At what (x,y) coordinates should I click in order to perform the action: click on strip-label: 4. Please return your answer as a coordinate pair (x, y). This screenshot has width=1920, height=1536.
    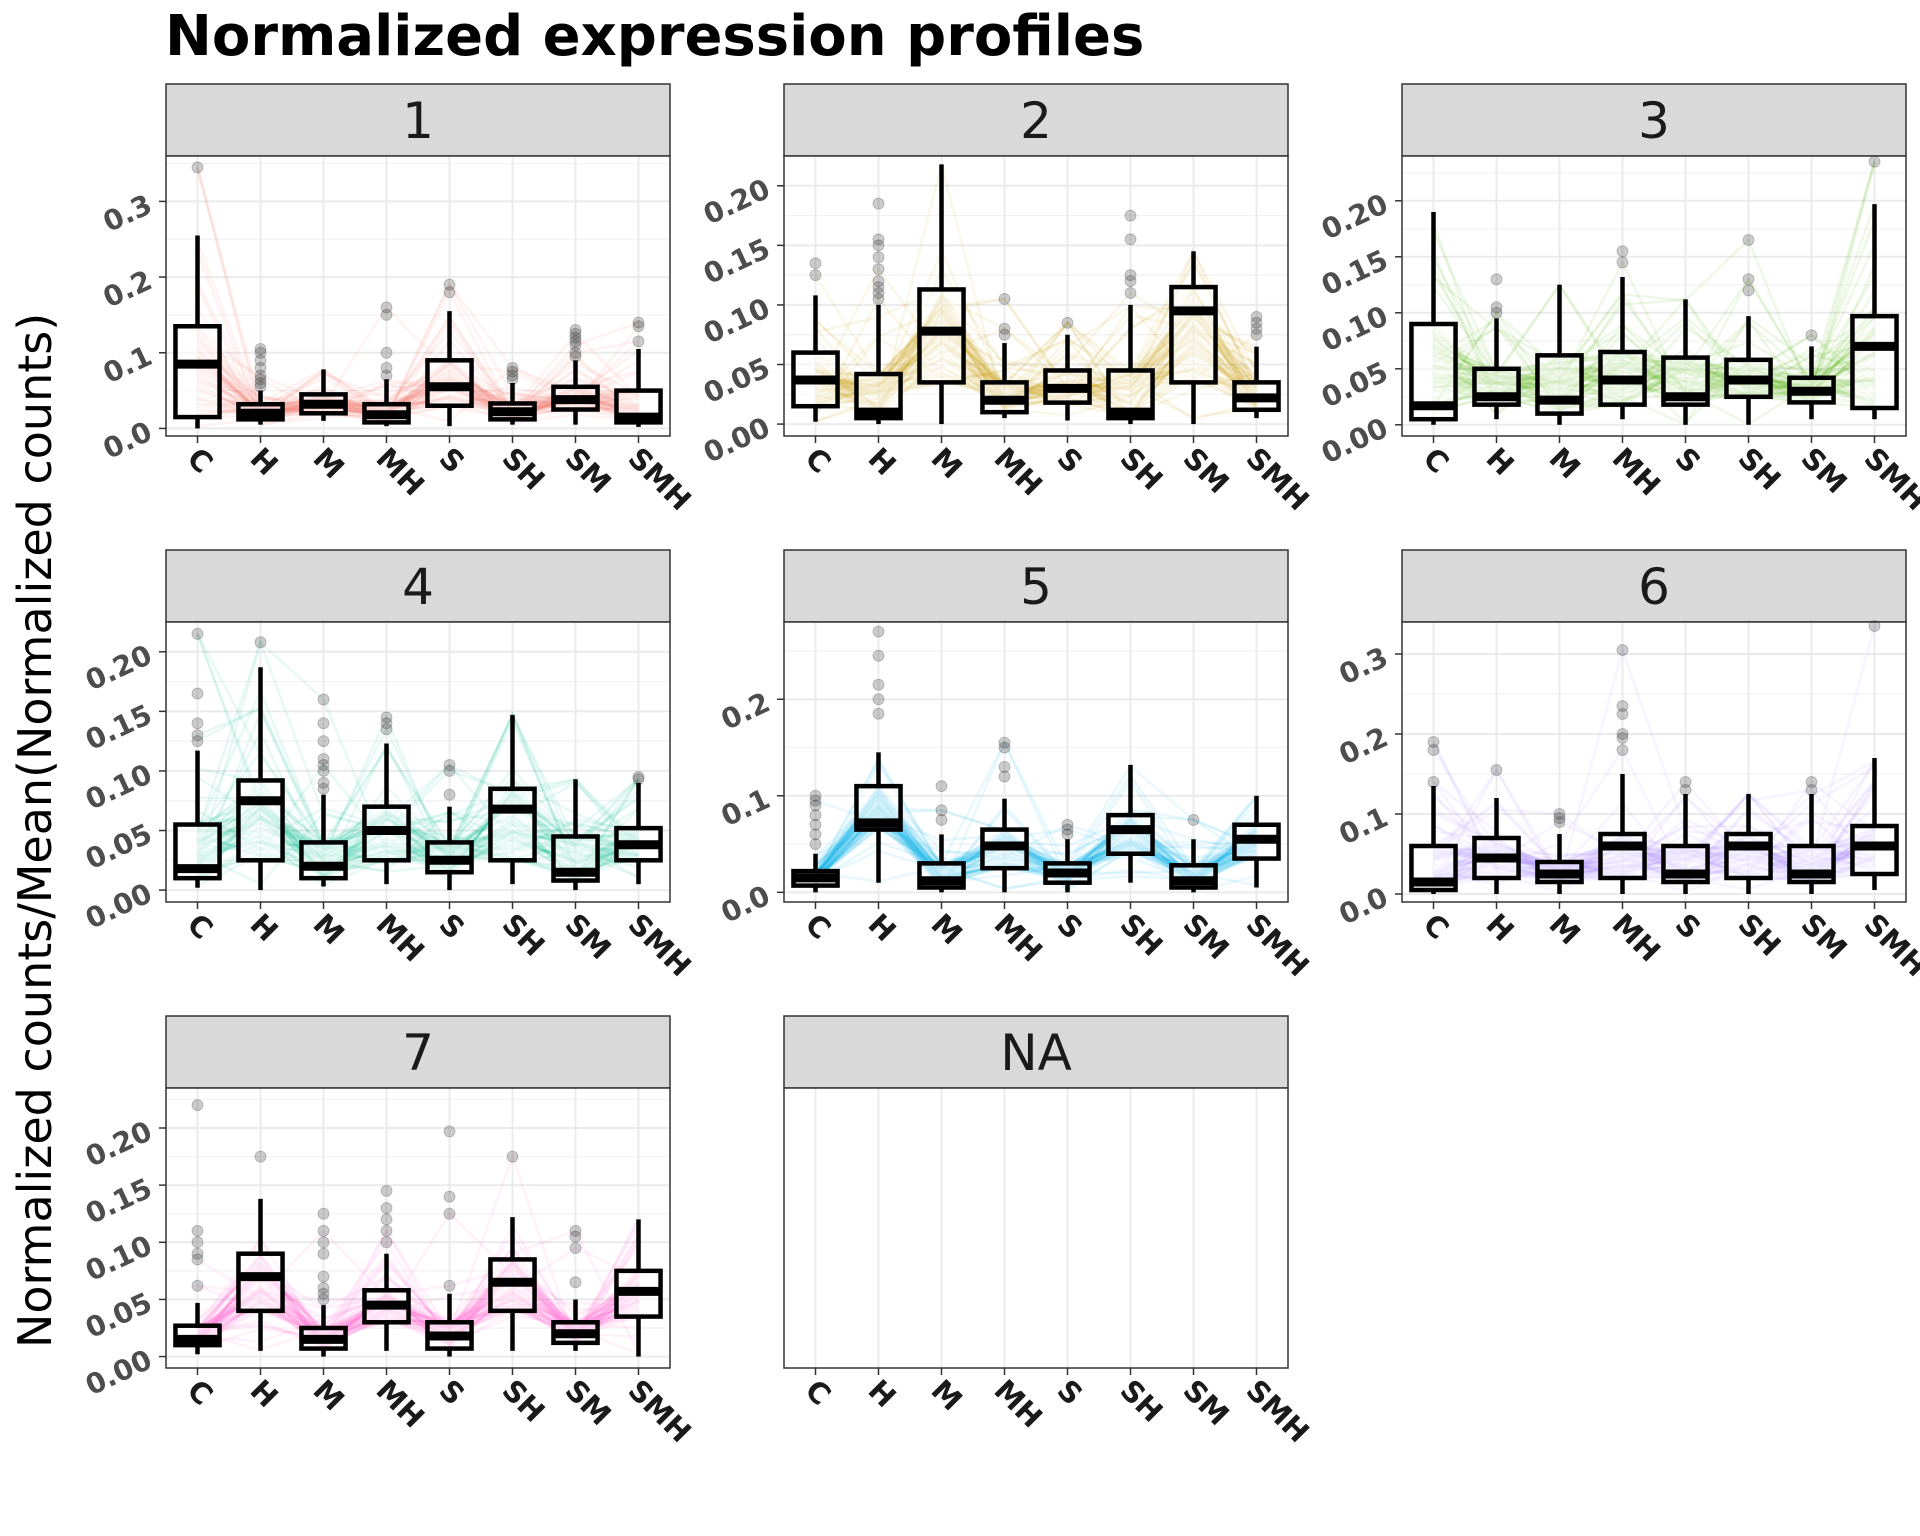
    Looking at the image, I should click on (418, 587).